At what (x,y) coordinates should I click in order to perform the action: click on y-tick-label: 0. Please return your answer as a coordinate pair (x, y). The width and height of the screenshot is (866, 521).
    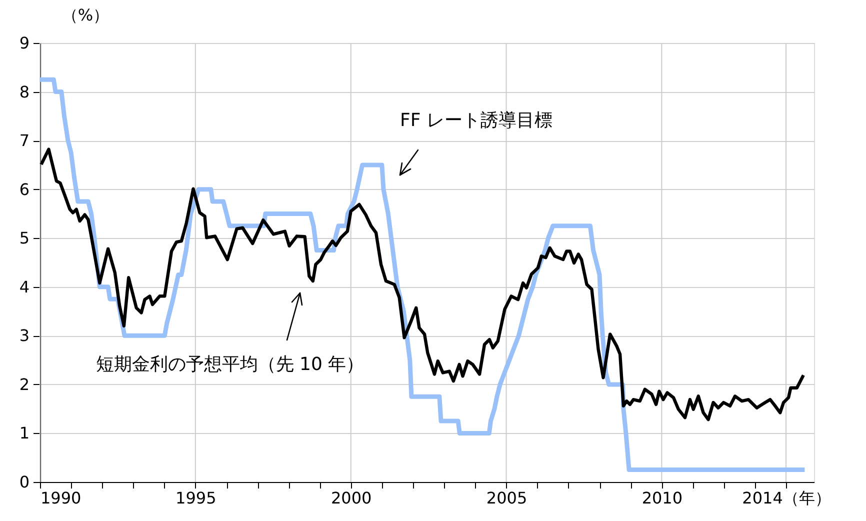
    Looking at the image, I should click on (24, 482).